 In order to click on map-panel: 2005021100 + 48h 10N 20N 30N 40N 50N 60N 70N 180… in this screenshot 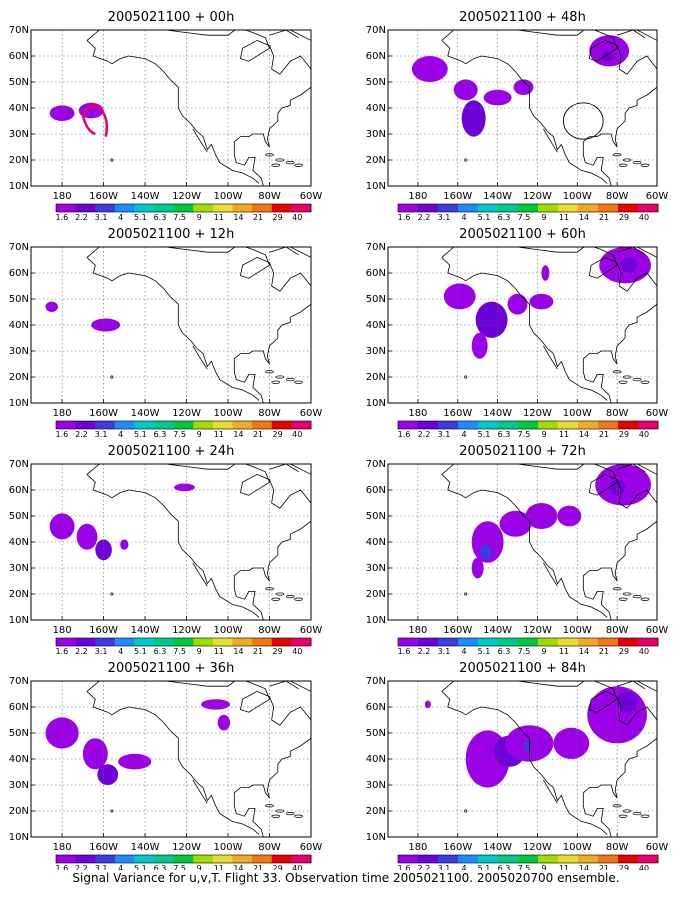, I will do `click(517, 116)`.